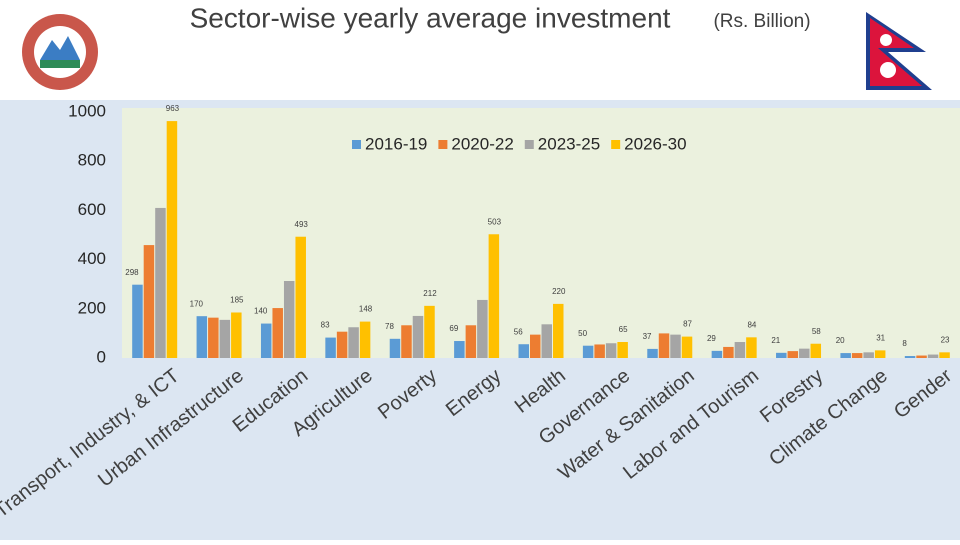 The width and height of the screenshot is (960, 545). I want to click on data-label: 84, so click(751, 324).